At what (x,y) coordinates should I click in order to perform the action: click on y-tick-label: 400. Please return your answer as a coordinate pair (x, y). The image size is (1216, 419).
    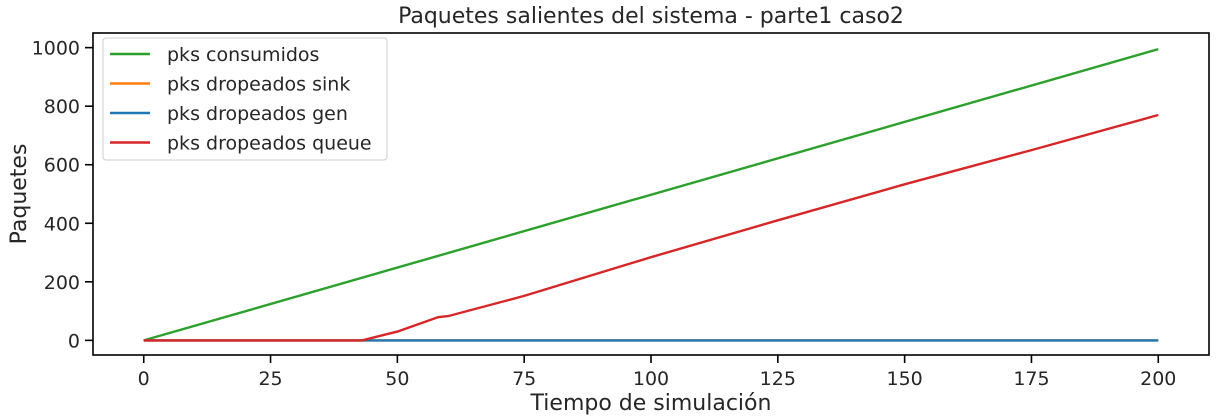
    Looking at the image, I should click on (62, 224).